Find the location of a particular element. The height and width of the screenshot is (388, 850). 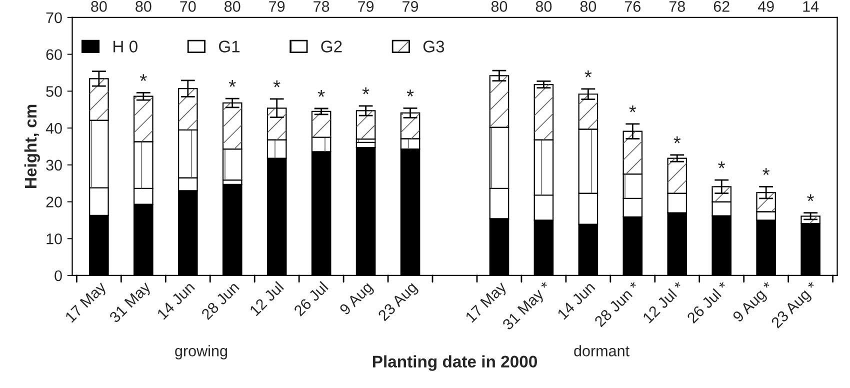

y-tick-label: 60 is located at coordinates (54, 54).